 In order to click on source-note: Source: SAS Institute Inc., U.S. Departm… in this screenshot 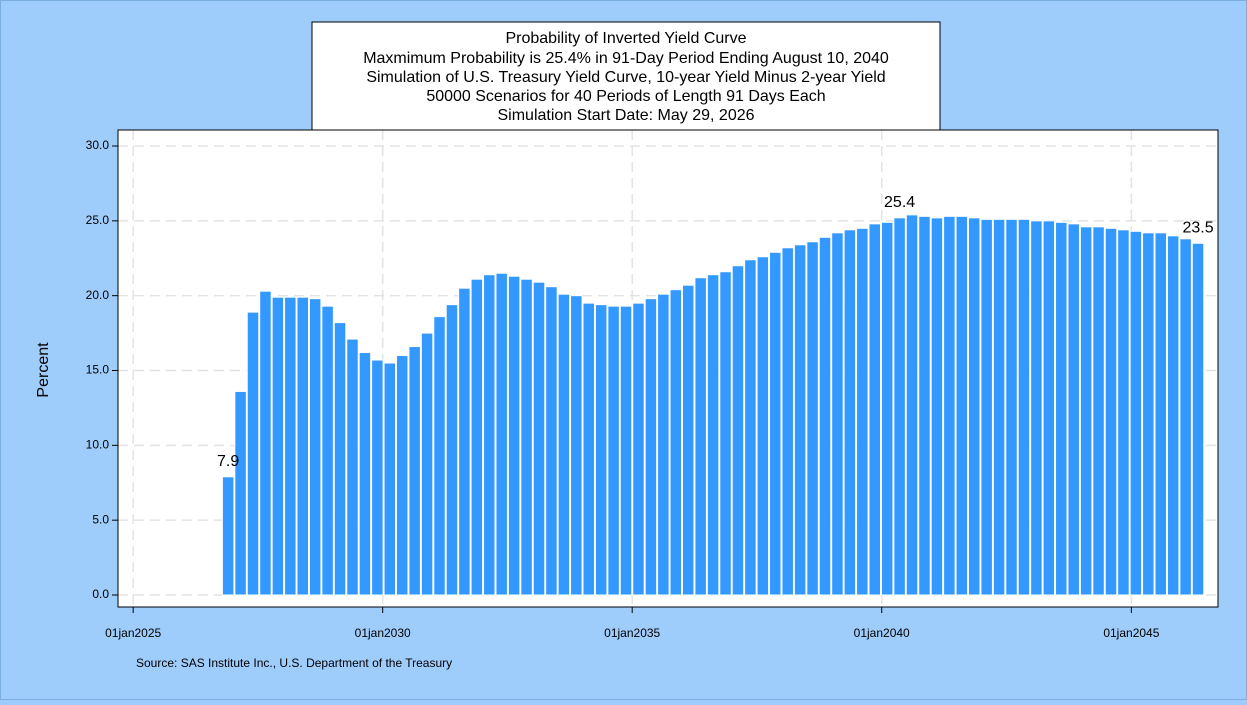, I will do `click(294, 663)`.